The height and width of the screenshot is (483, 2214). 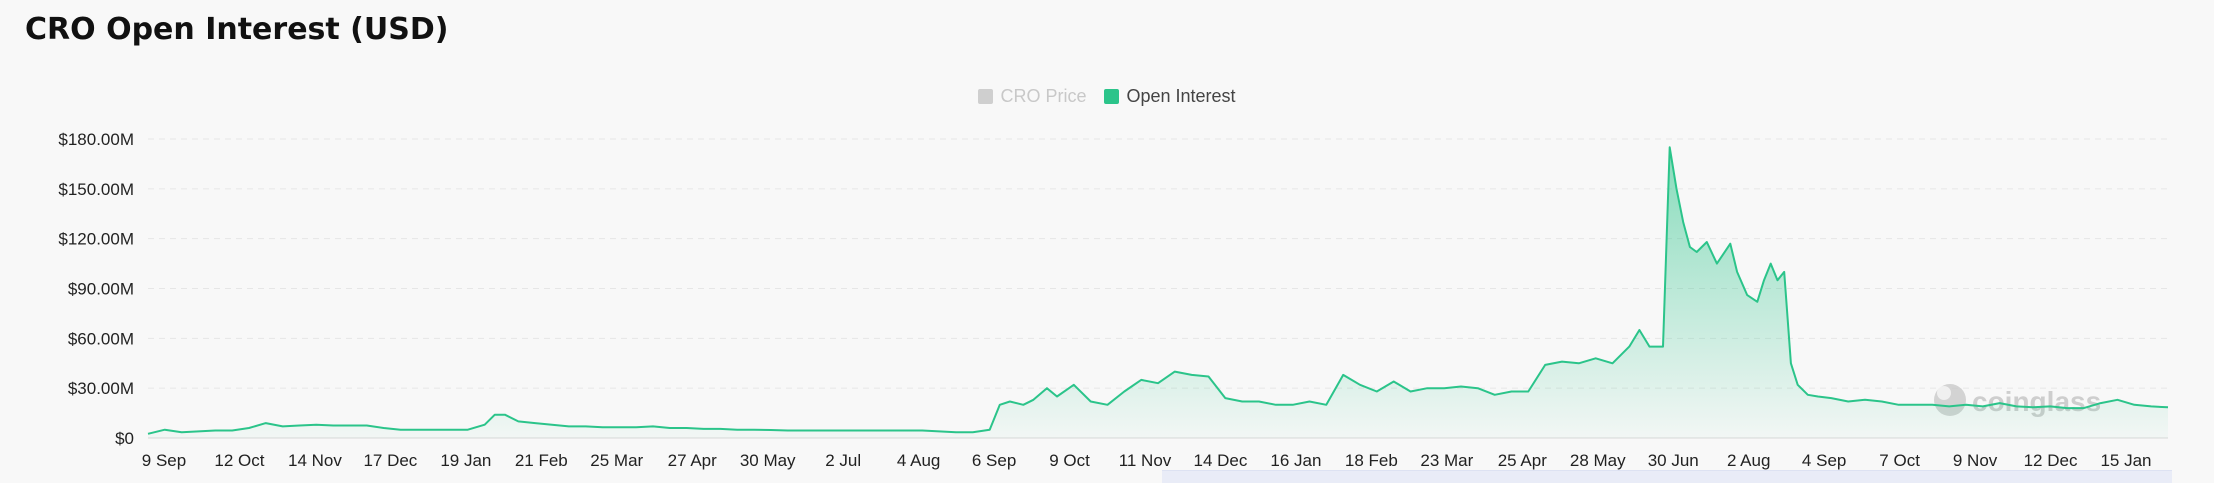 What do you see at coordinates (1221, 460) in the screenshot?
I see `x-tick-label: 14 Dec` at bounding box center [1221, 460].